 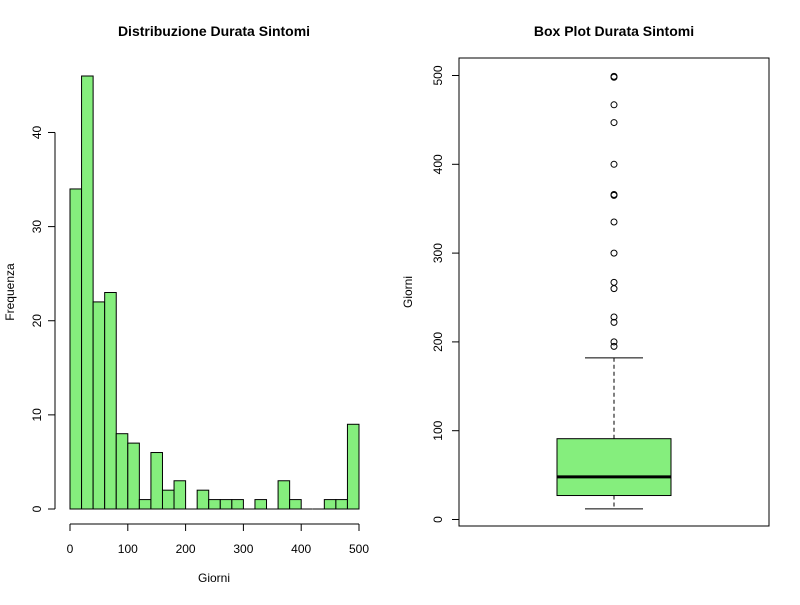 I want to click on boxplot-y-tick-label: 0, so click(x=438, y=519).